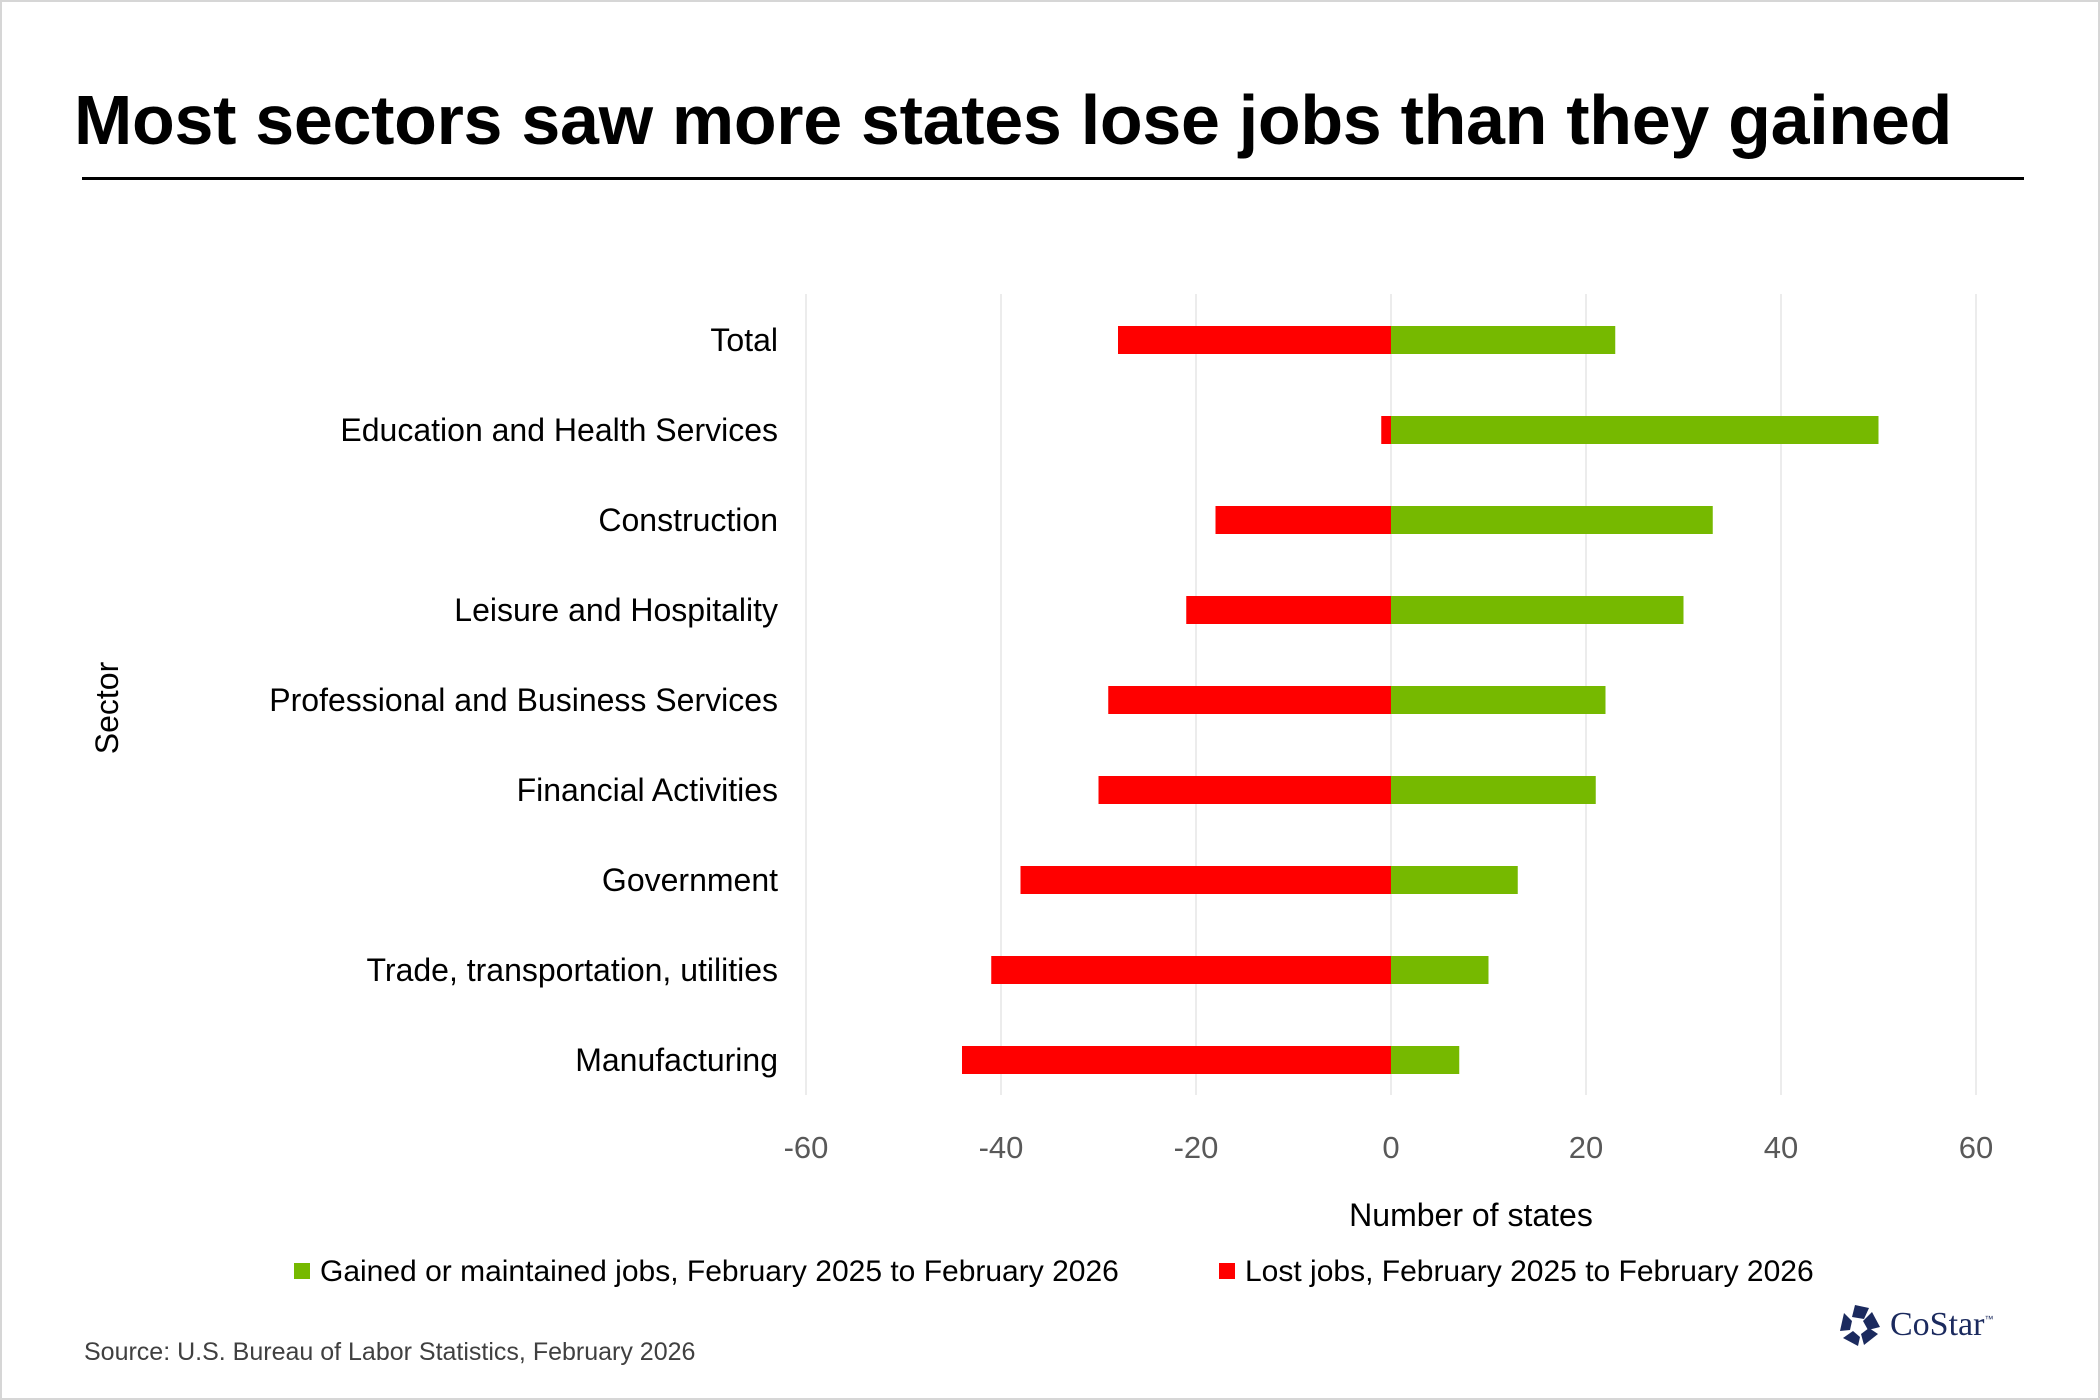 The image size is (2100, 1400). Describe the element at coordinates (1989, 1319) in the screenshot. I see `logo-trademark: ™` at that location.